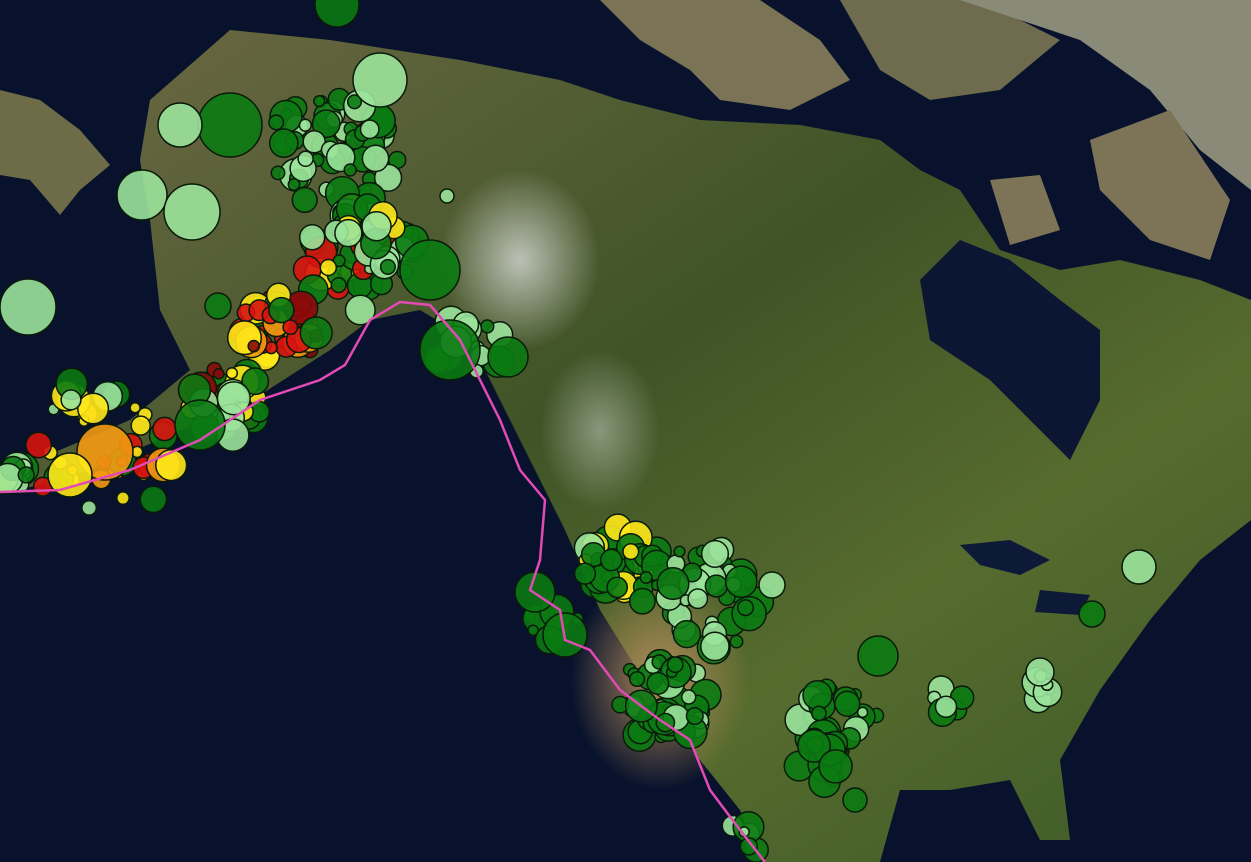  I want to click on hudson-bay, so click(1010, 350).